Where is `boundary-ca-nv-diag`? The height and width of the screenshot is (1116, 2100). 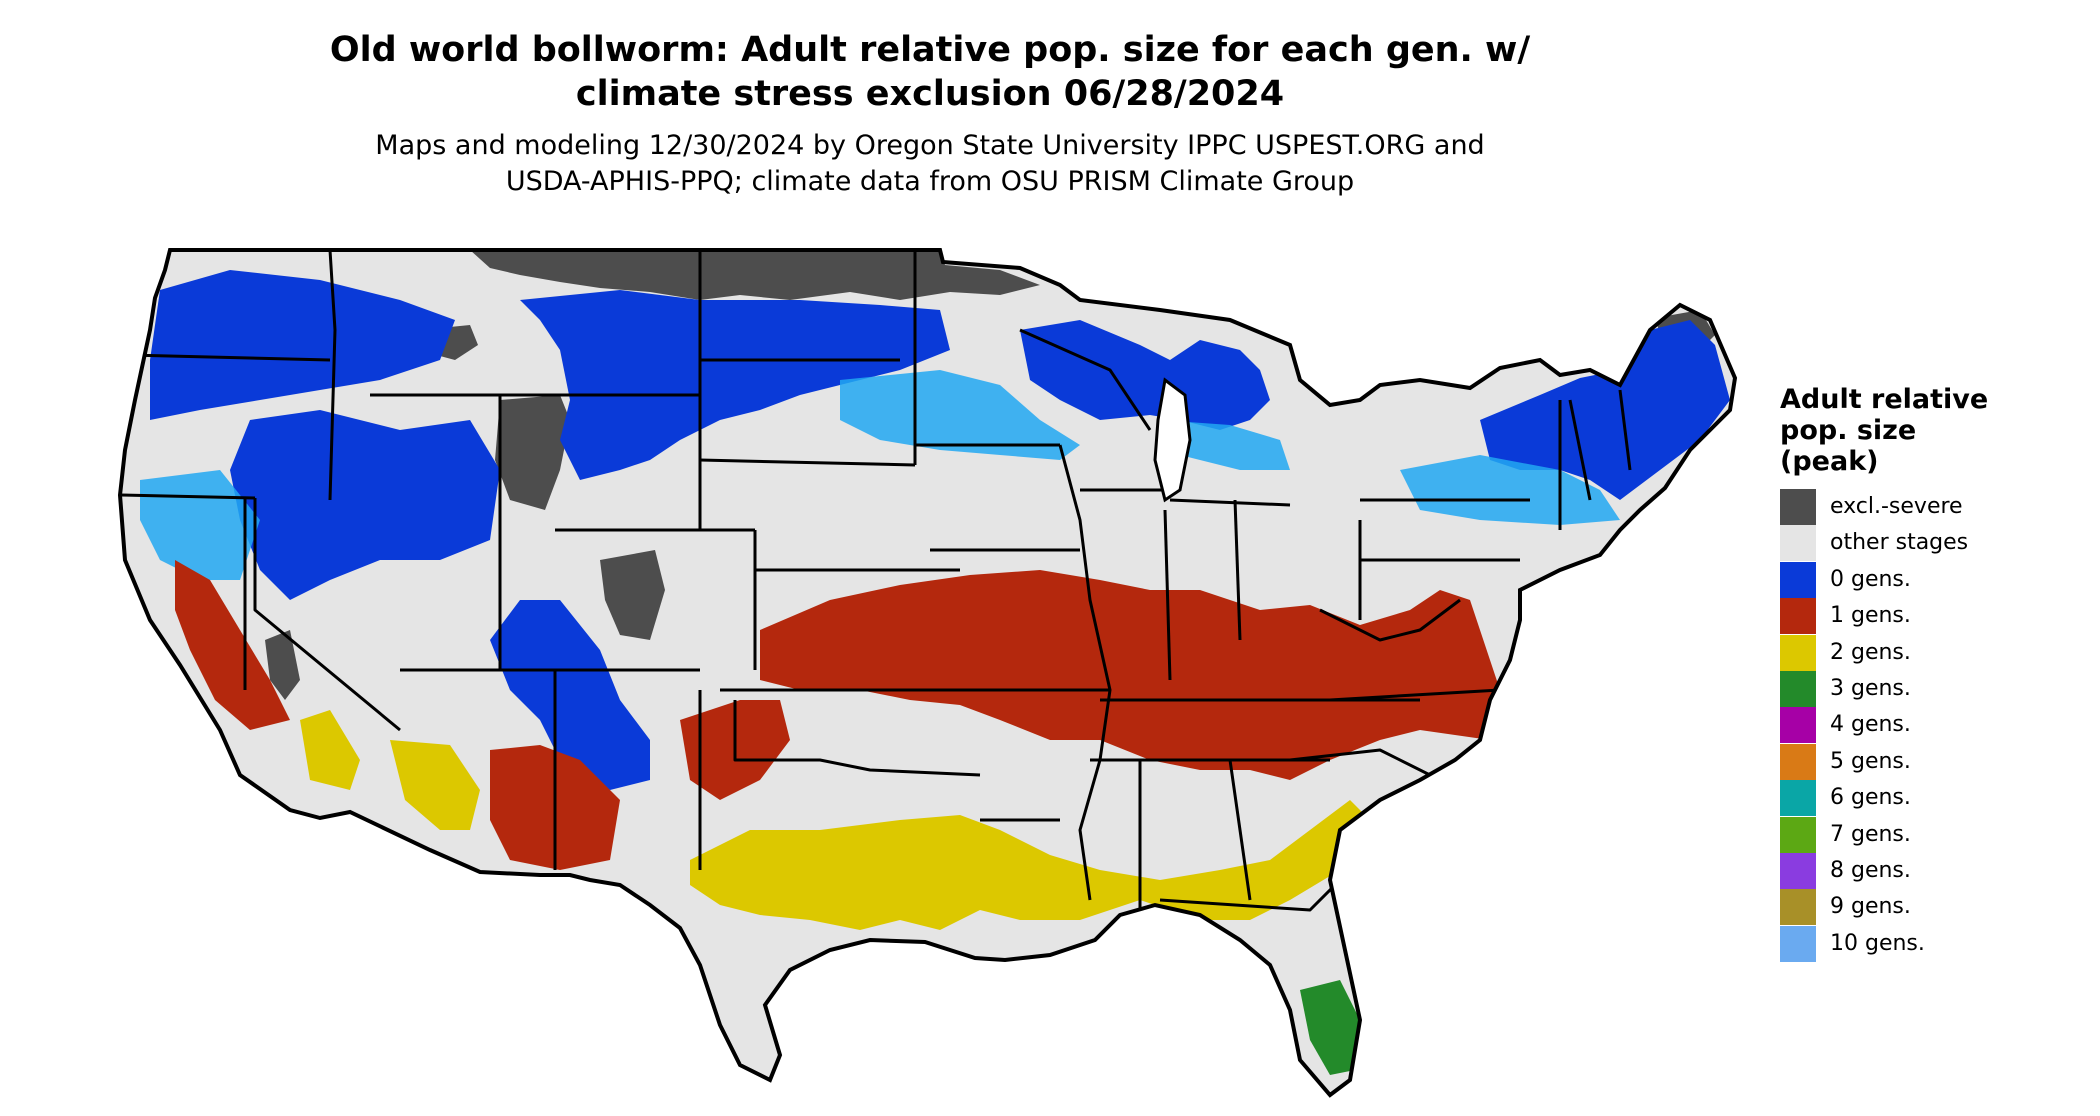
boundary-ca-nv-diag is located at coordinates (327, 615).